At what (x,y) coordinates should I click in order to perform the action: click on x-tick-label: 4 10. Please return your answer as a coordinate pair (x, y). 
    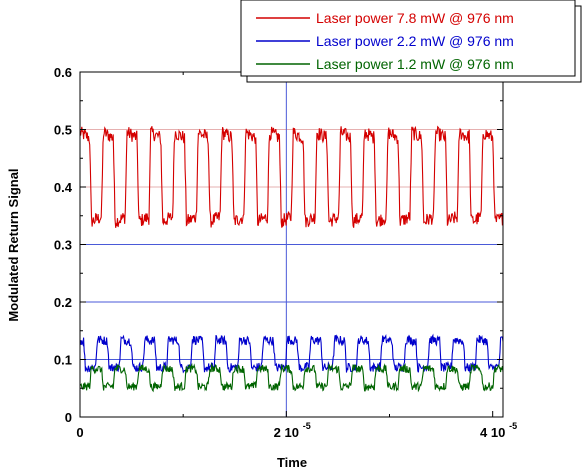
    Looking at the image, I should click on (492, 432).